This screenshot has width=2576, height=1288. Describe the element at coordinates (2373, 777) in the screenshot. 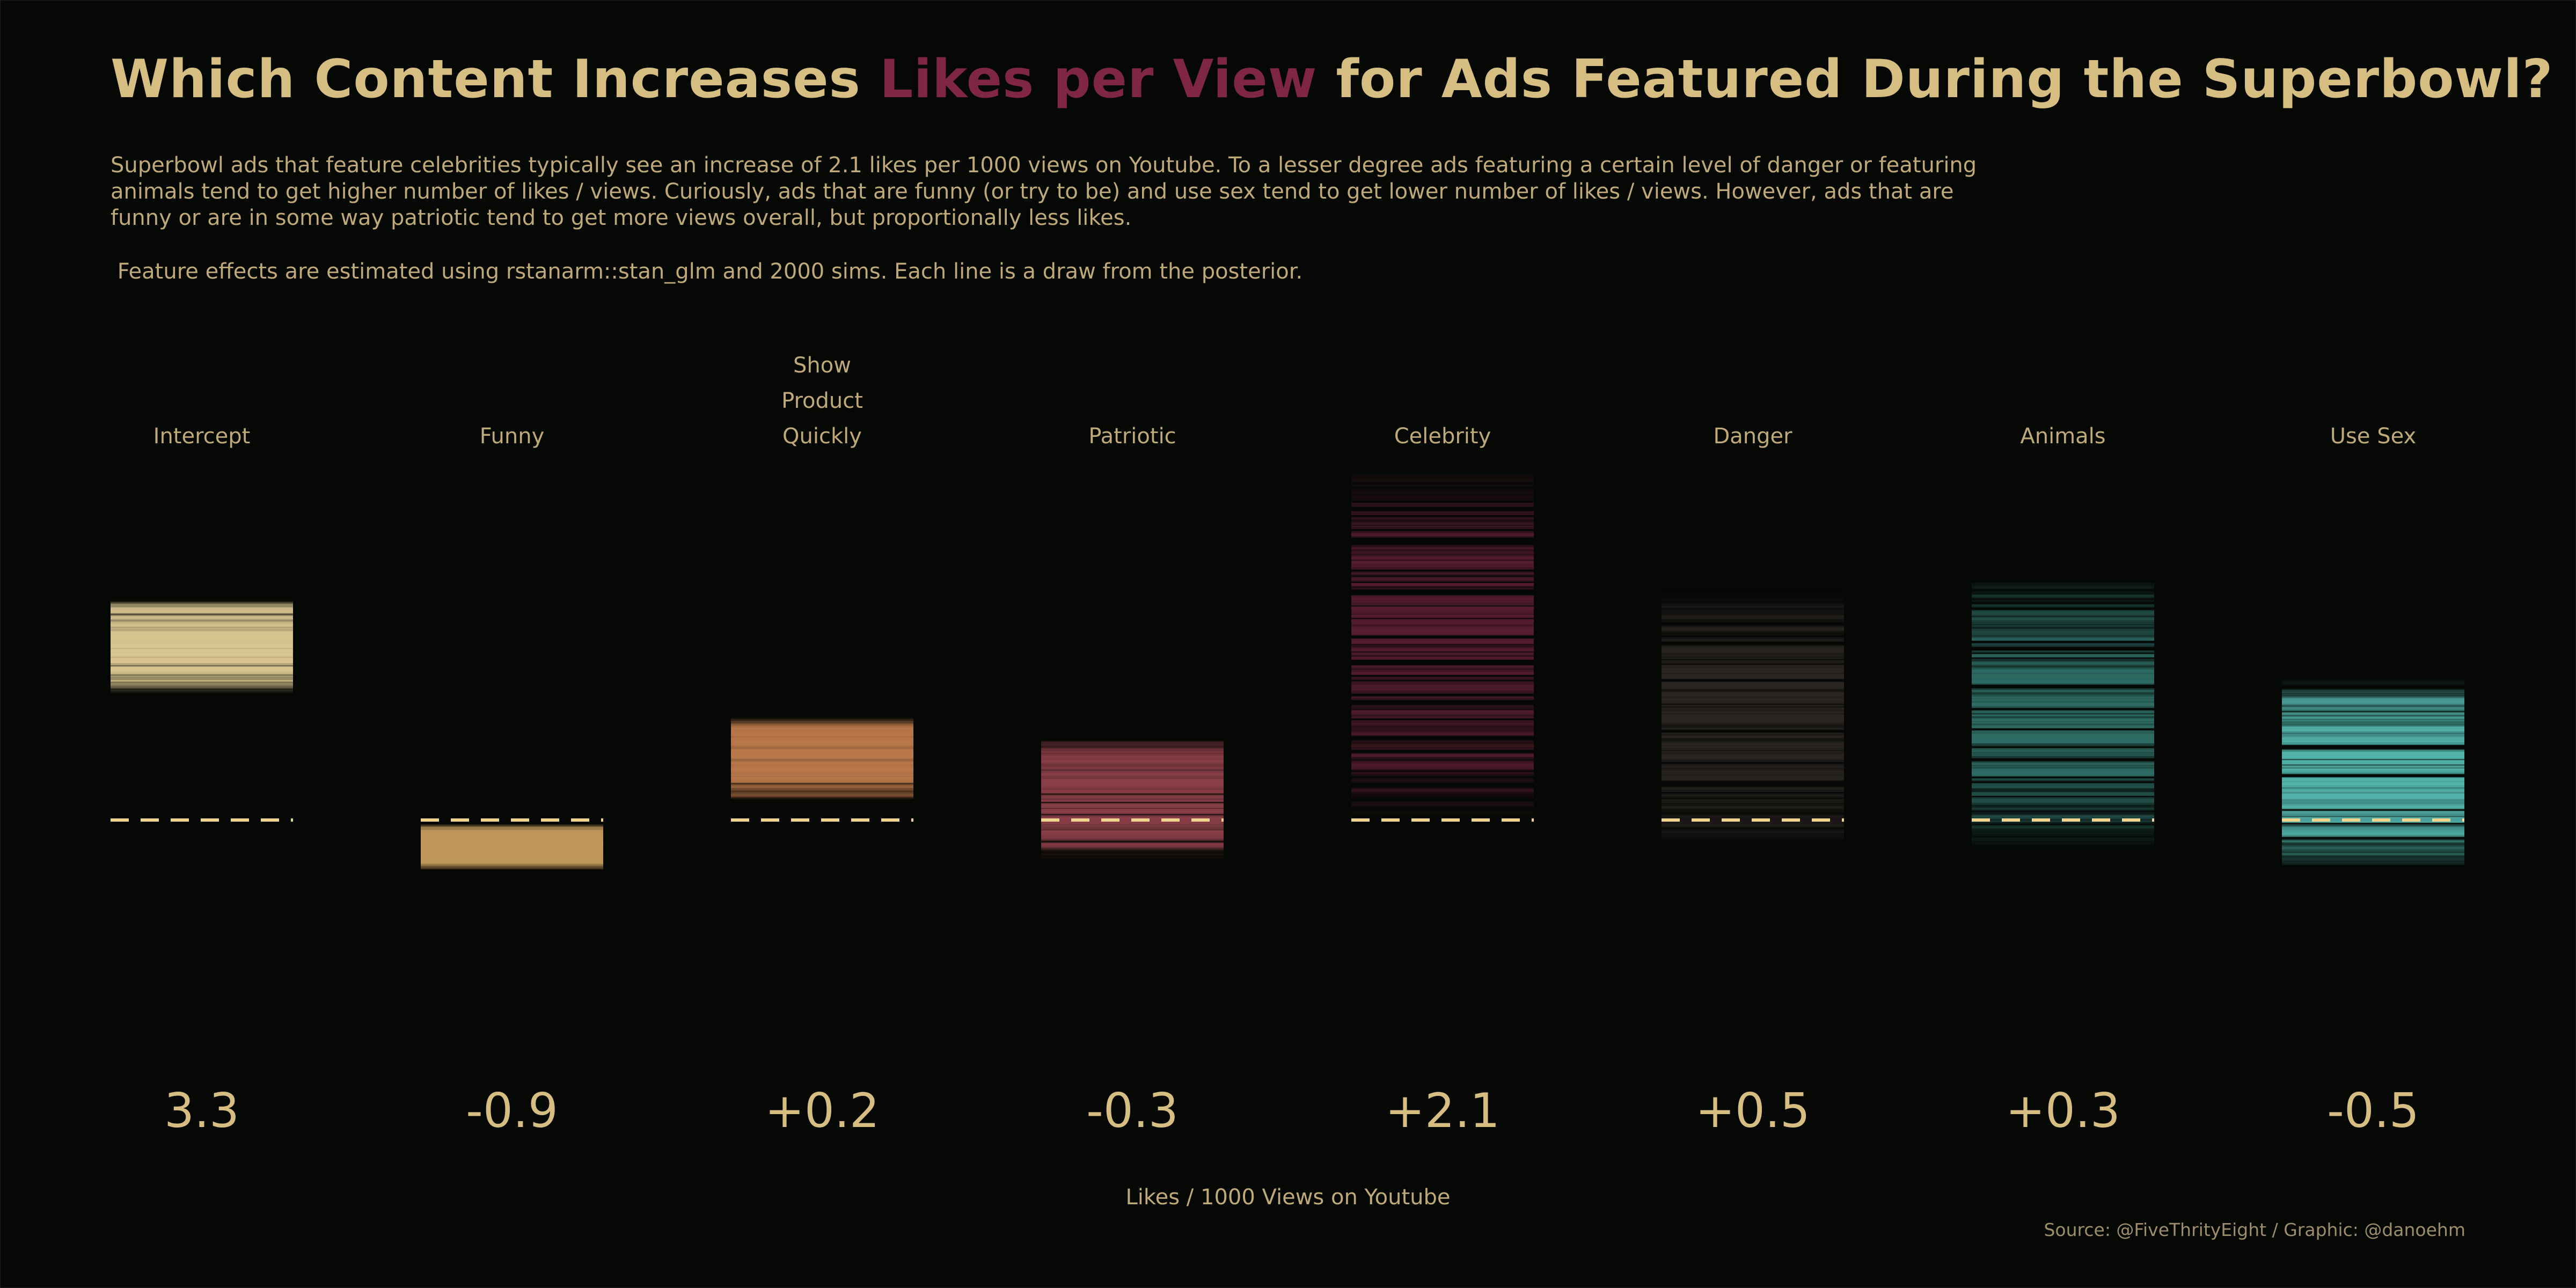

I see `posterior-column-use-sex` at that location.